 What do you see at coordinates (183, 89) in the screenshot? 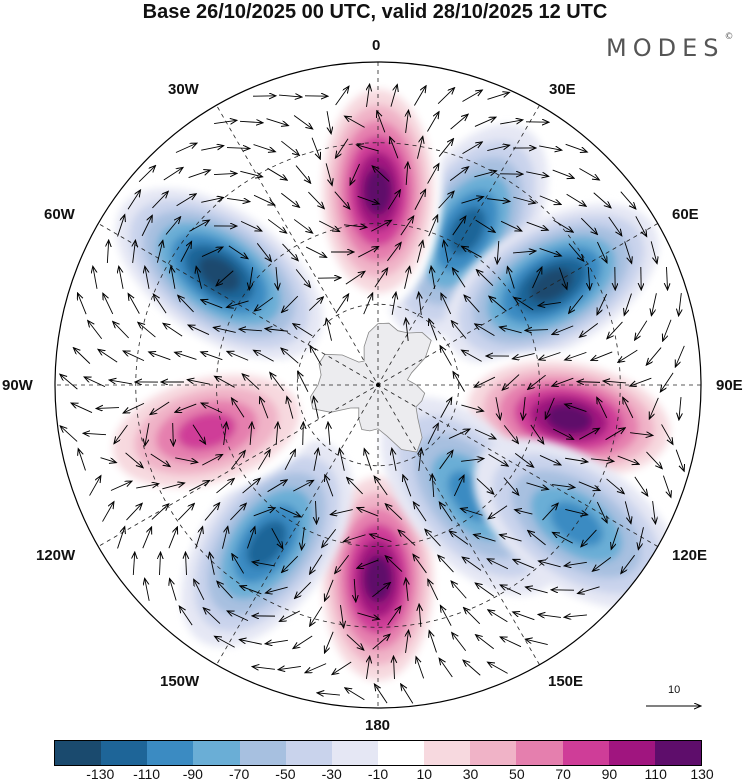
I see `lon-label-30w: 30W` at bounding box center [183, 89].